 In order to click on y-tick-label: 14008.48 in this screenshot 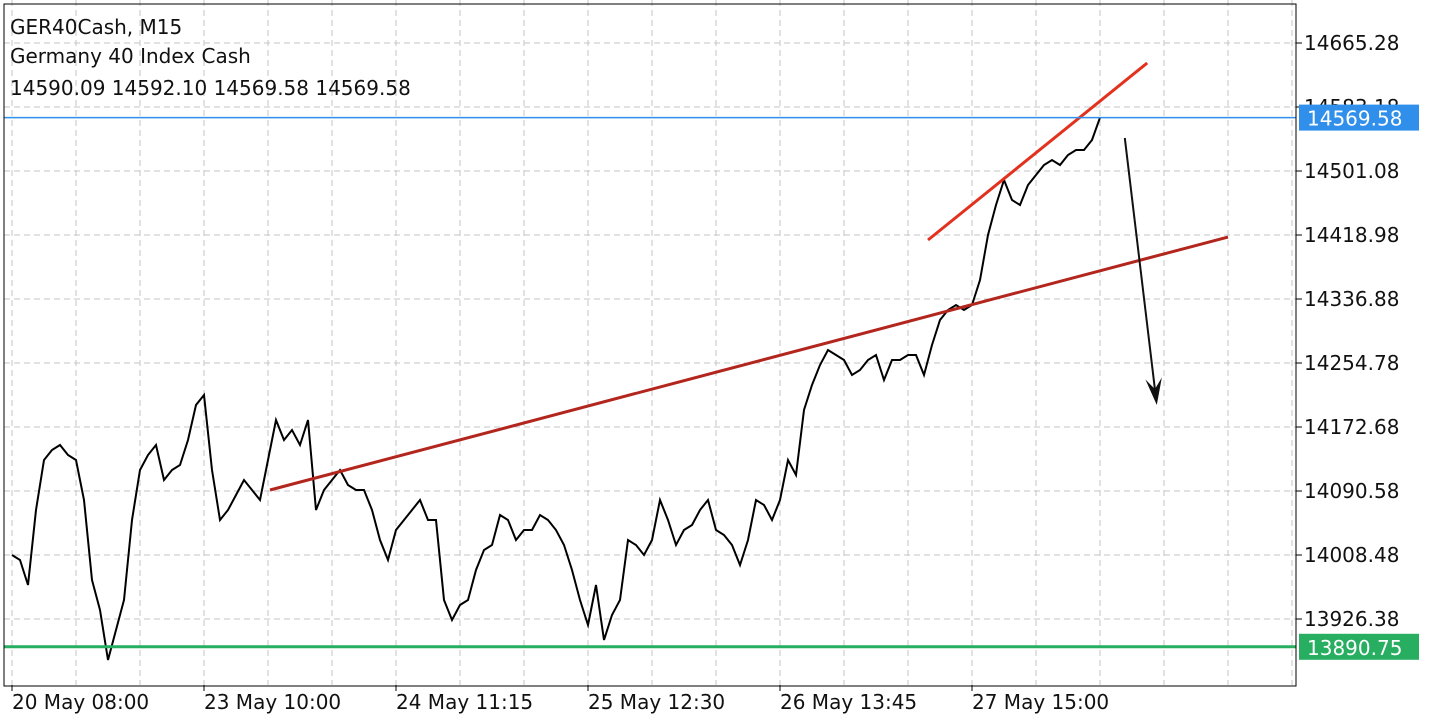, I will do `click(1351, 555)`.